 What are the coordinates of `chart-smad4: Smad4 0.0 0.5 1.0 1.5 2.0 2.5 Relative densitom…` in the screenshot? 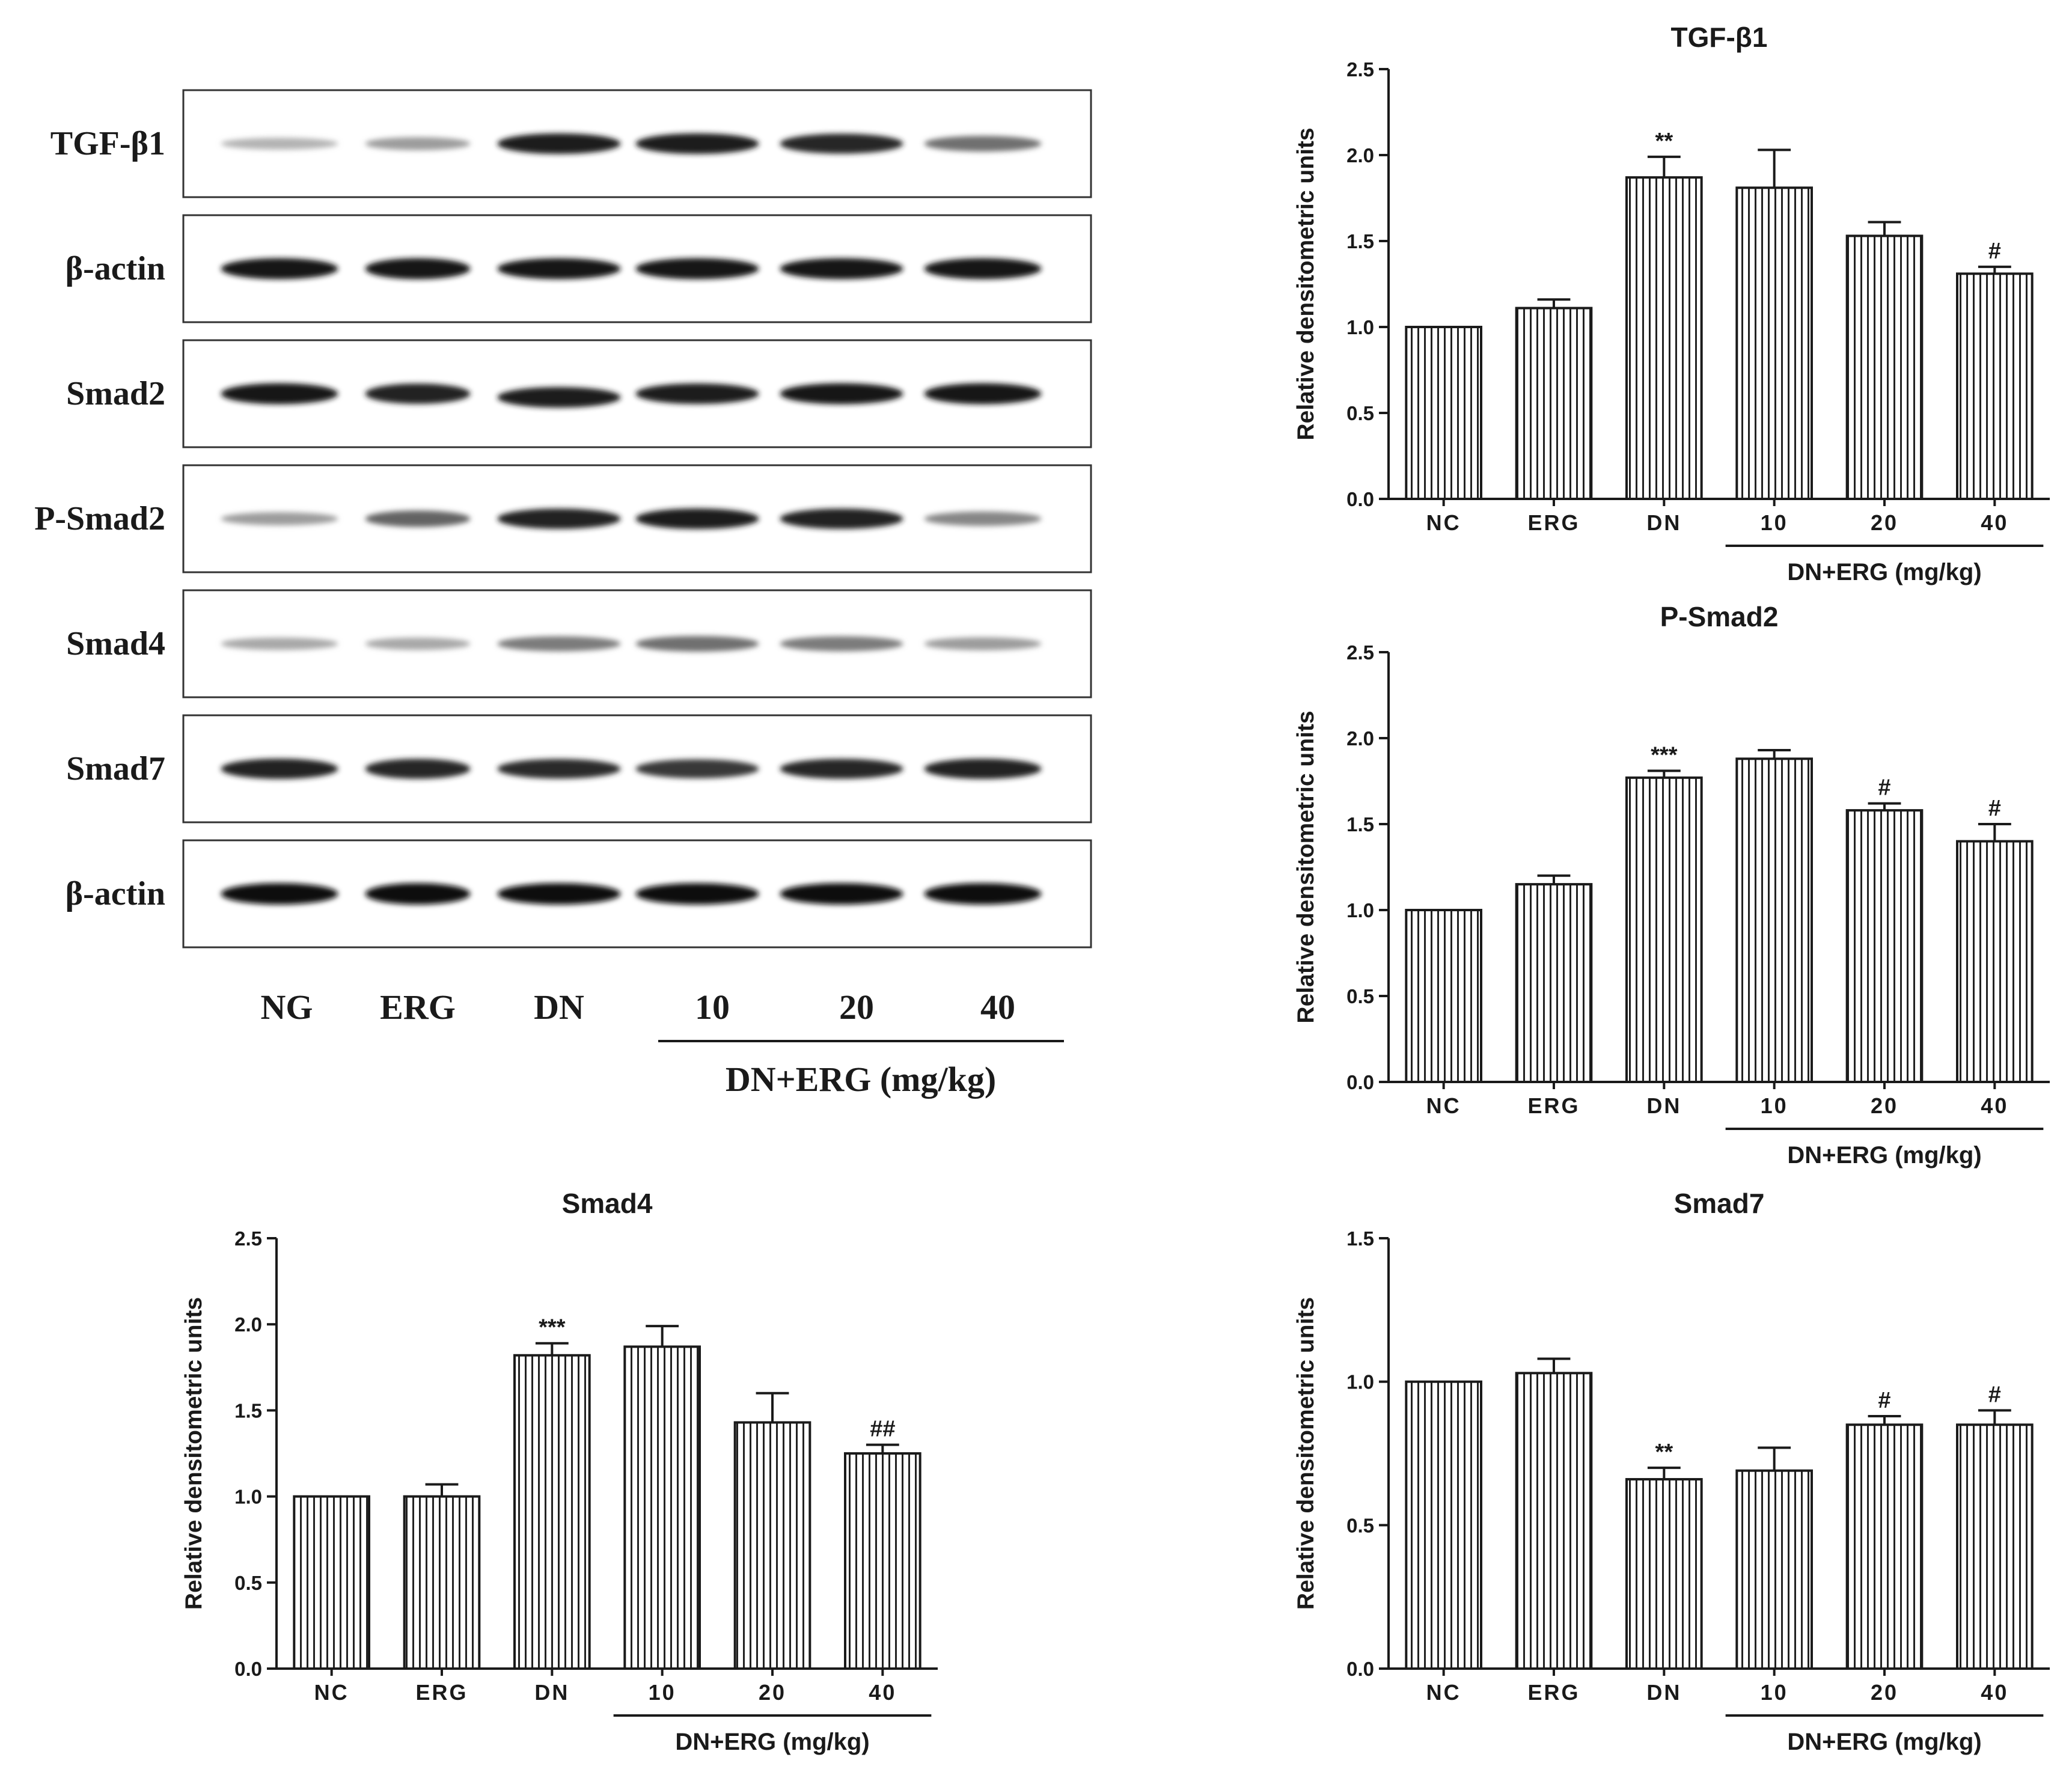 It's located at (559, 1471).